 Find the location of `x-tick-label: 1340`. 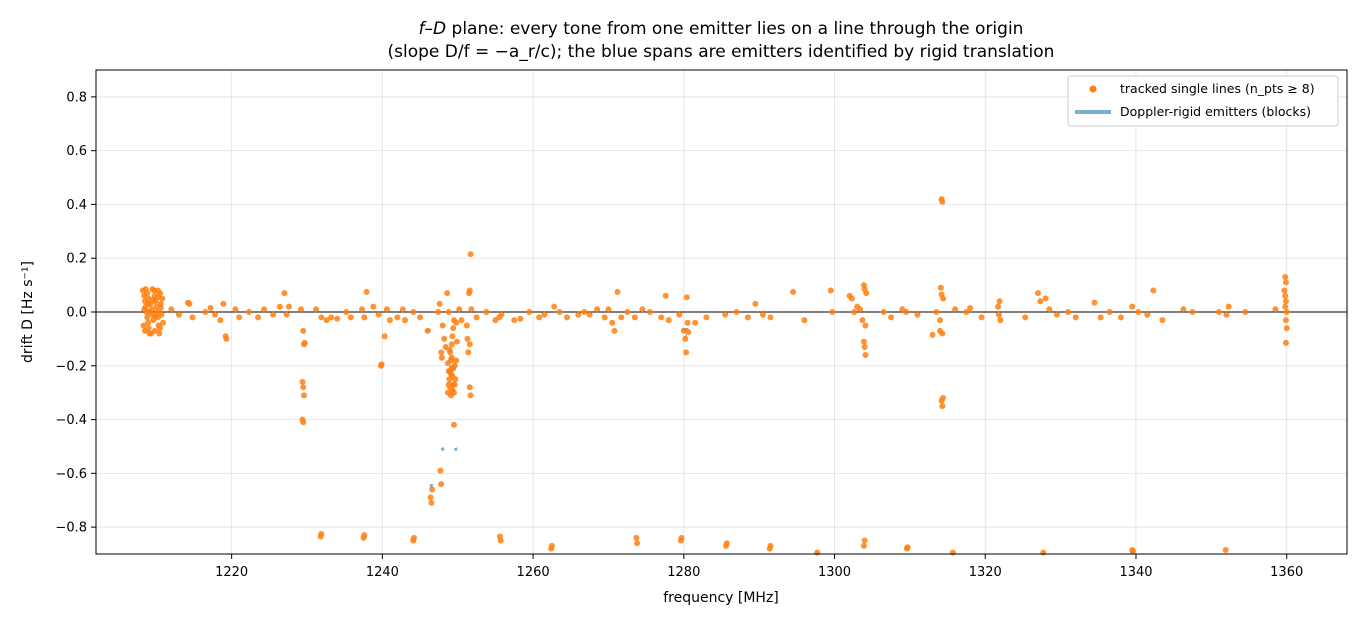

x-tick-label: 1340 is located at coordinates (1135, 572).